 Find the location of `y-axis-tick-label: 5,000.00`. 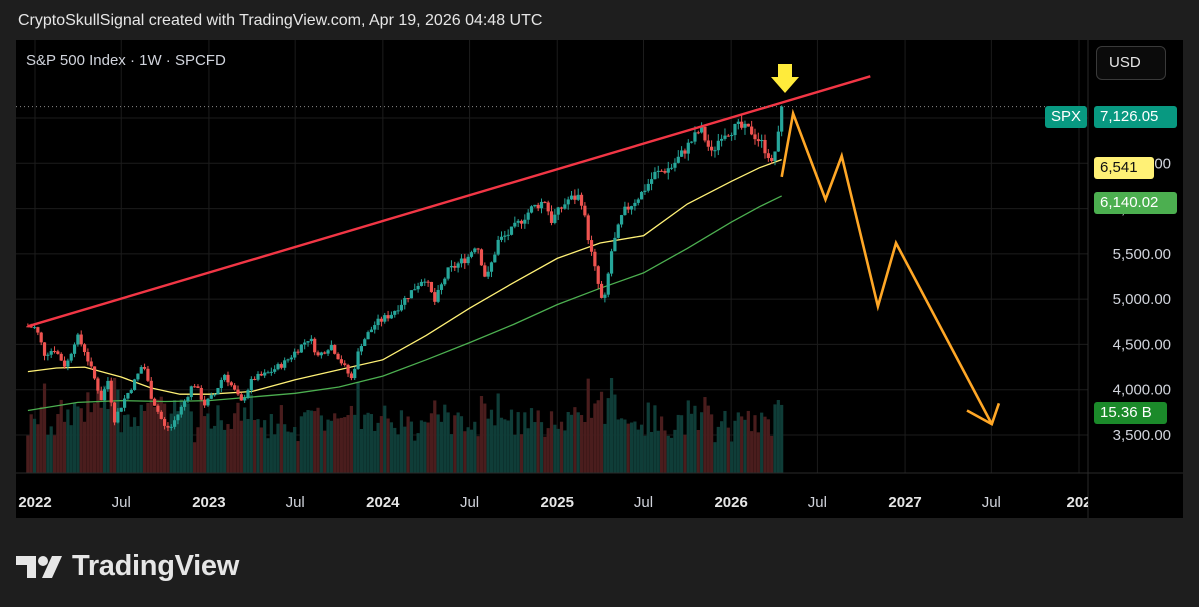

y-axis-tick-label: 5,000.00 is located at coordinates (1142, 299).